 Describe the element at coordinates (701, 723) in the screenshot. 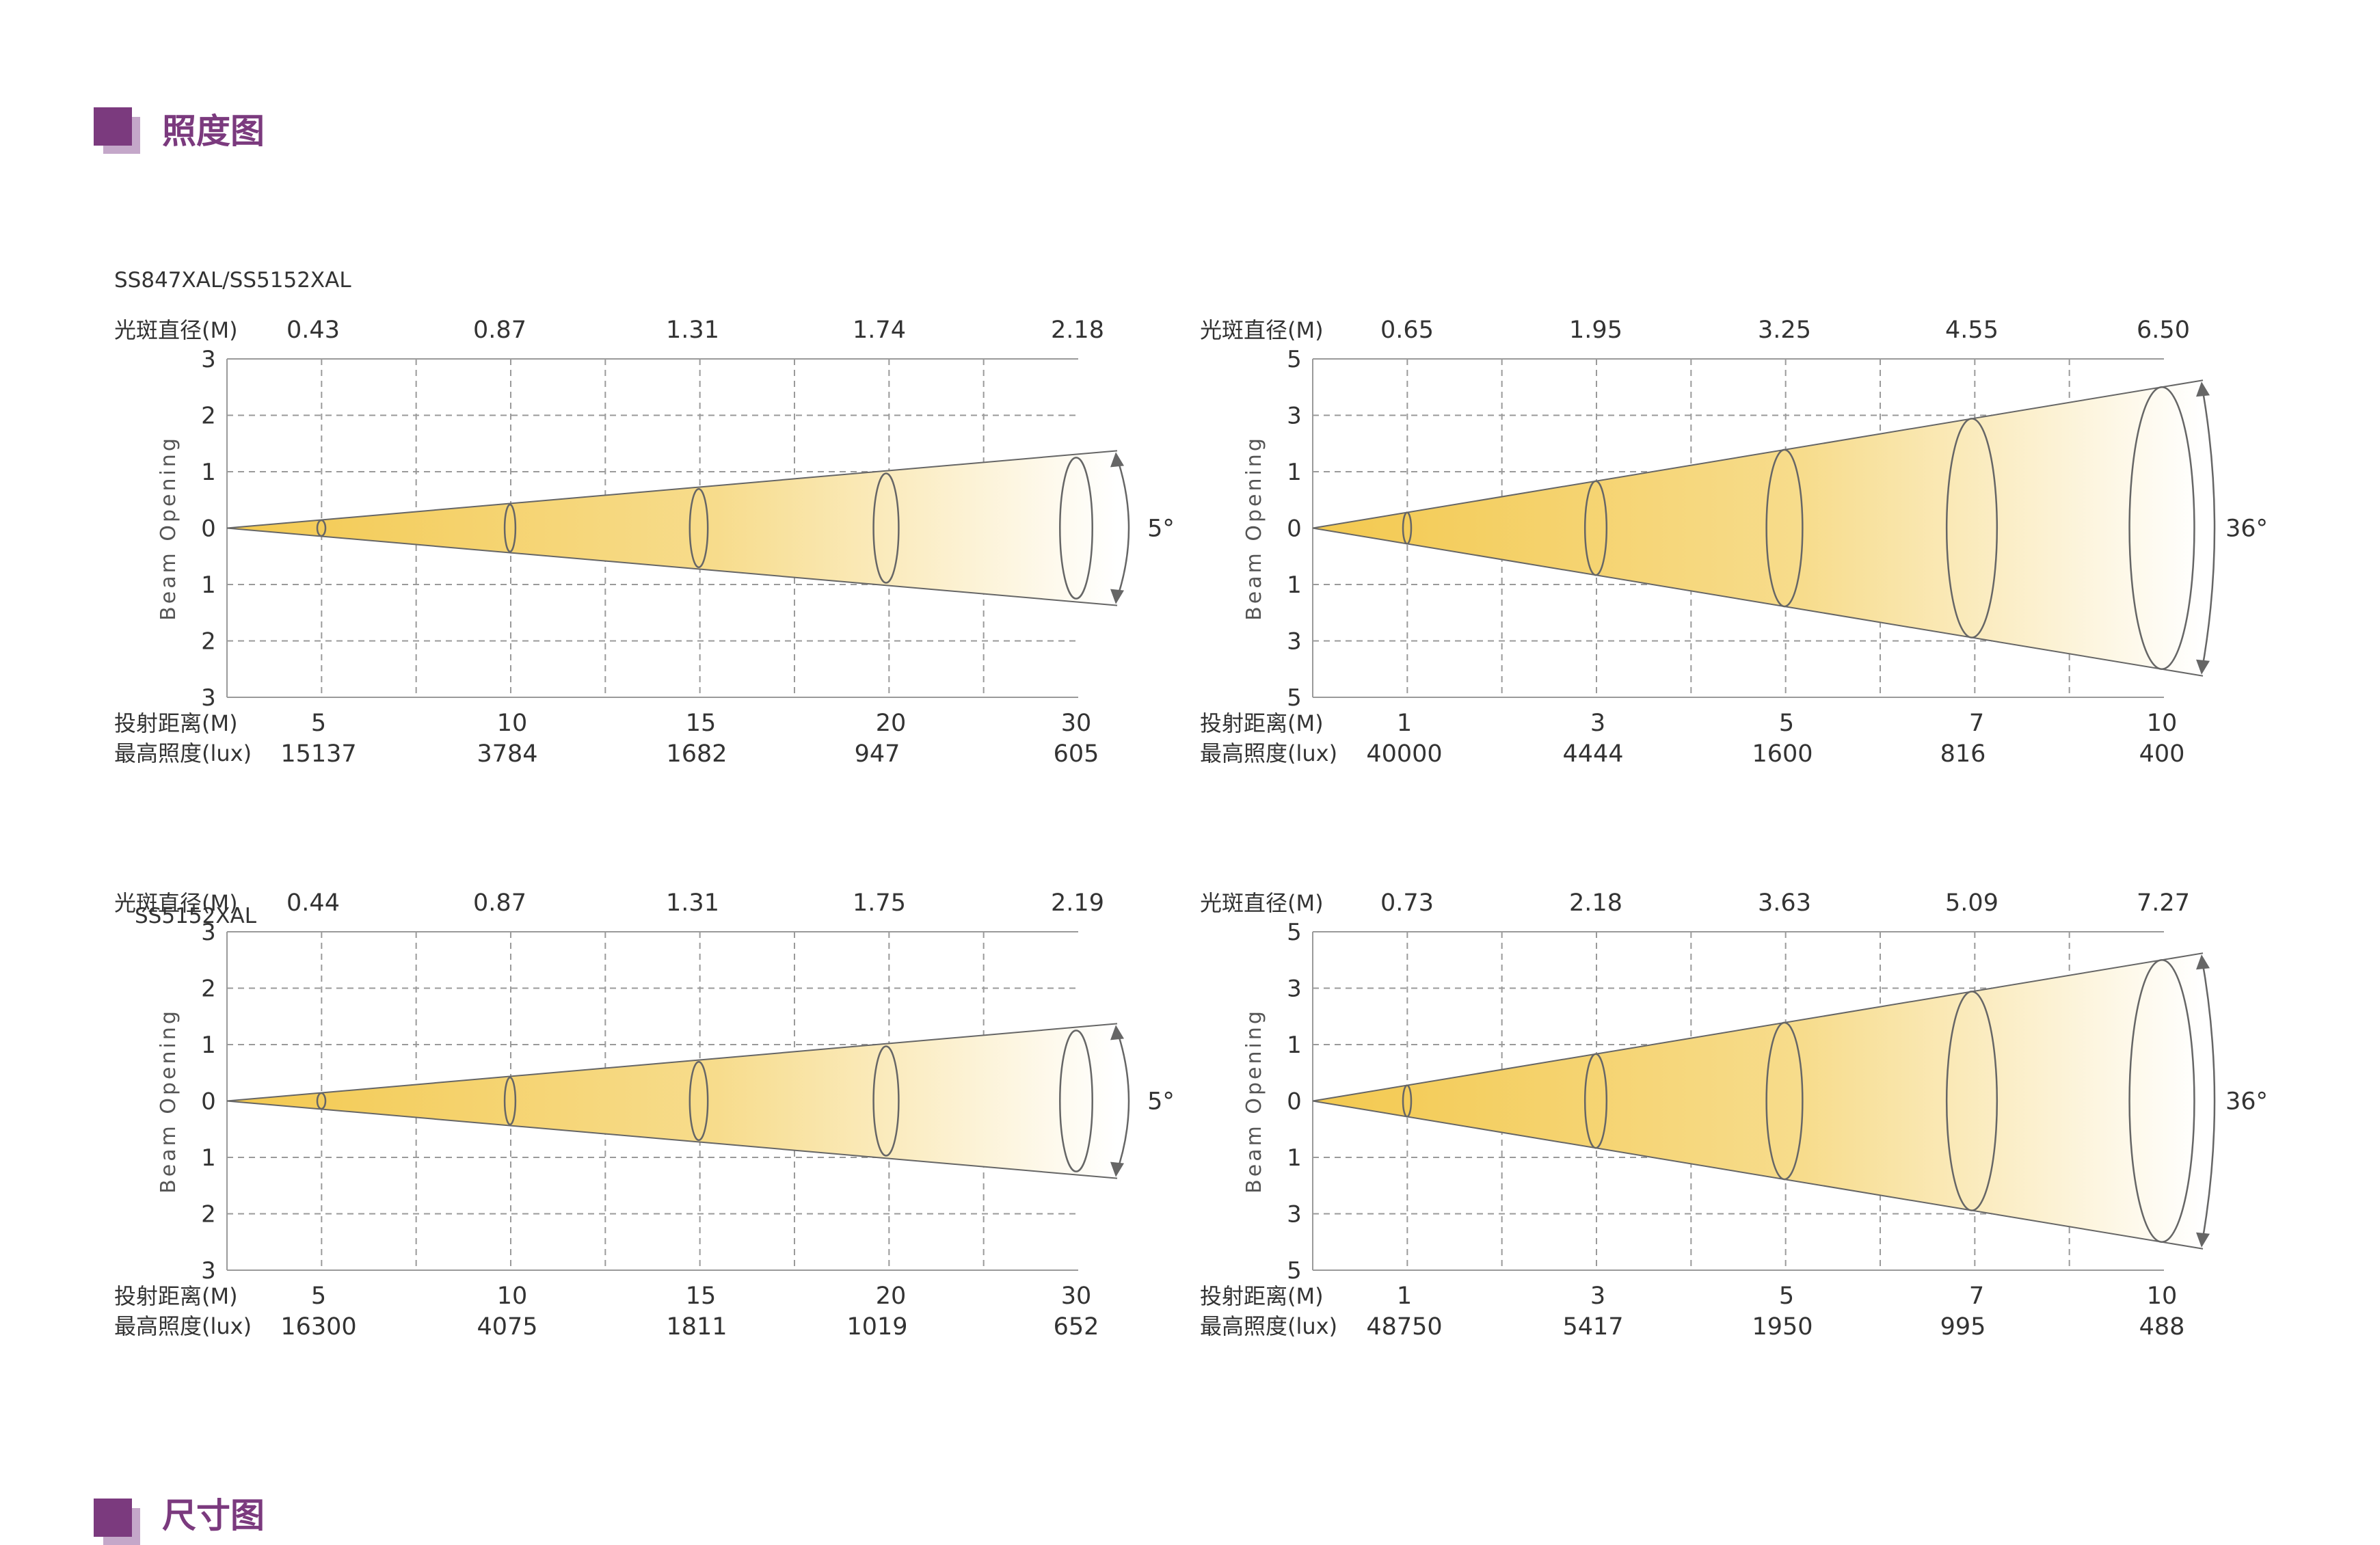

I see `distance-value: 15` at that location.